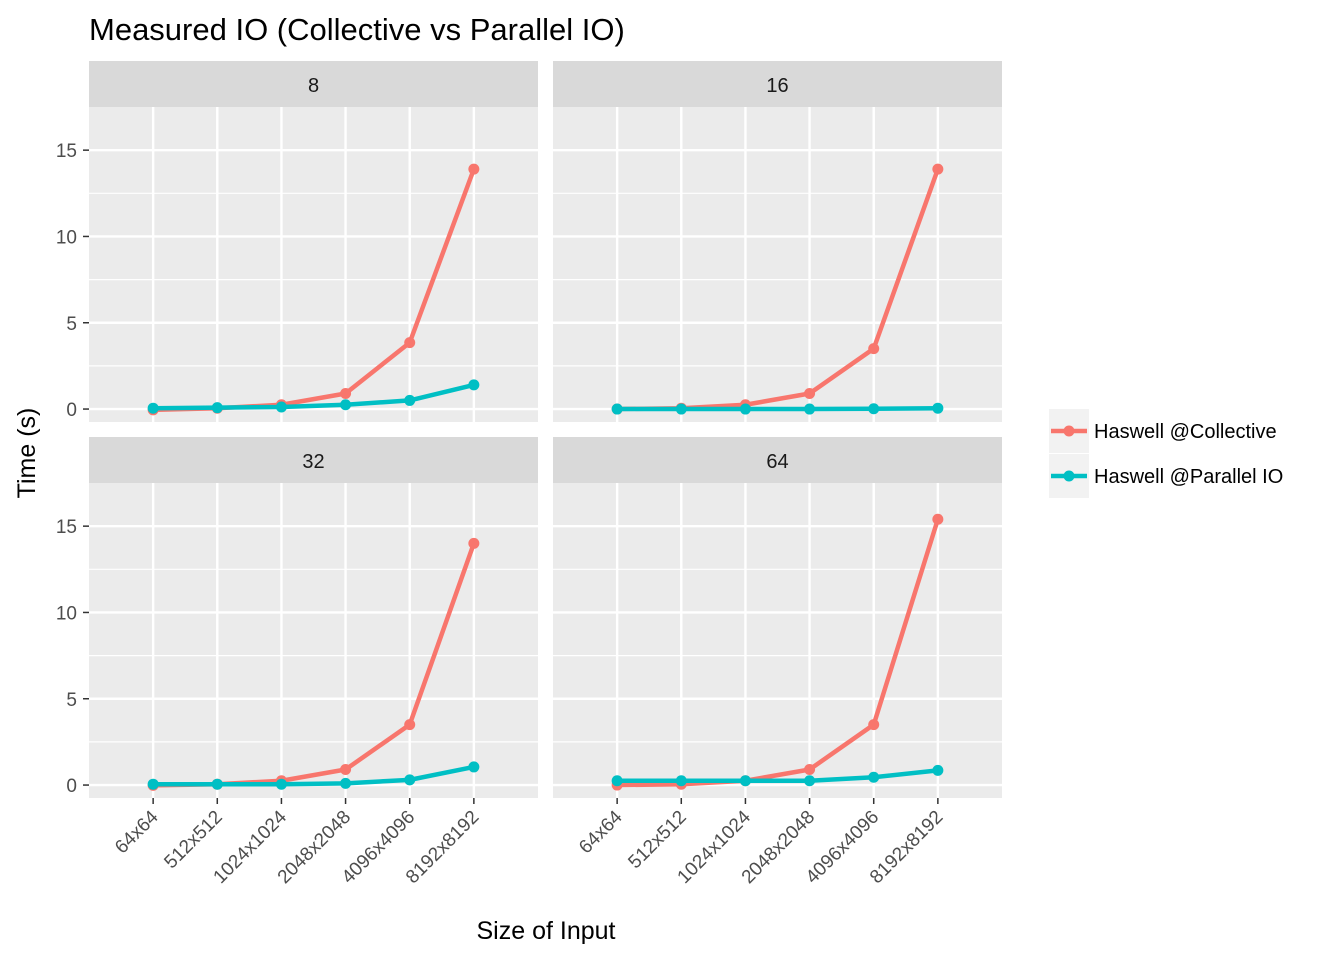 This screenshot has height=960, width=1344. I want to click on chart-title: Measured IO (Collective vs Parallel IO), so click(357, 29).